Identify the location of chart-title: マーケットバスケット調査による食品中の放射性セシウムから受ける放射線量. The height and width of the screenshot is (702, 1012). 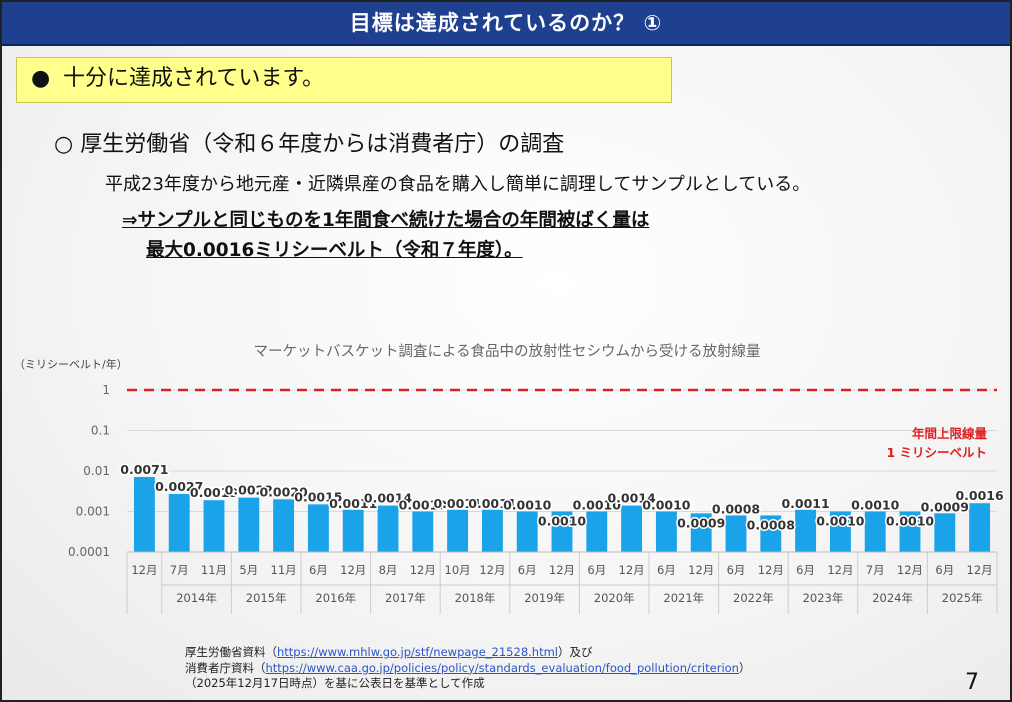
(506, 351).